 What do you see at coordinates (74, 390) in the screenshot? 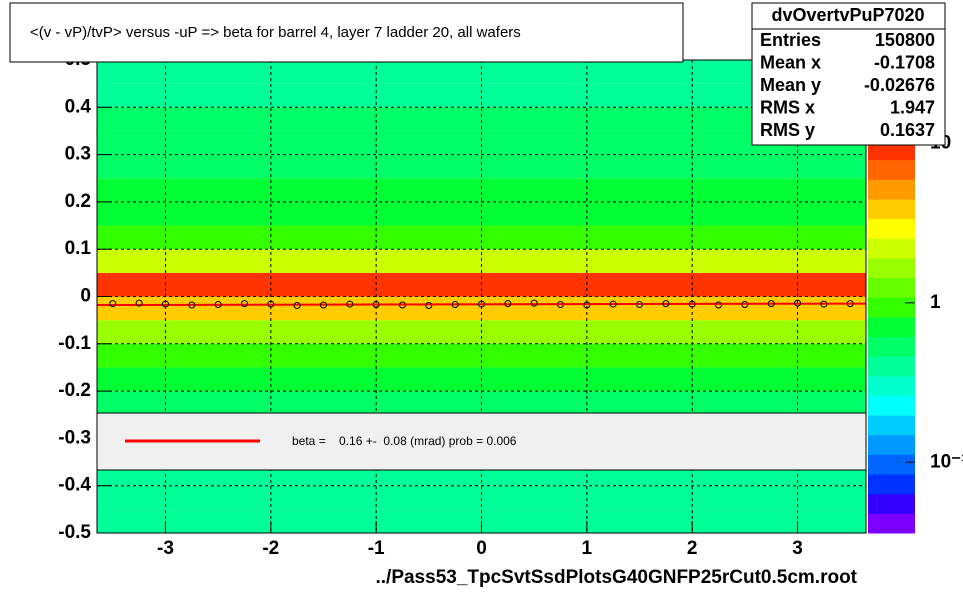
I see `y-tick-label: -0.2` at bounding box center [74, 390].